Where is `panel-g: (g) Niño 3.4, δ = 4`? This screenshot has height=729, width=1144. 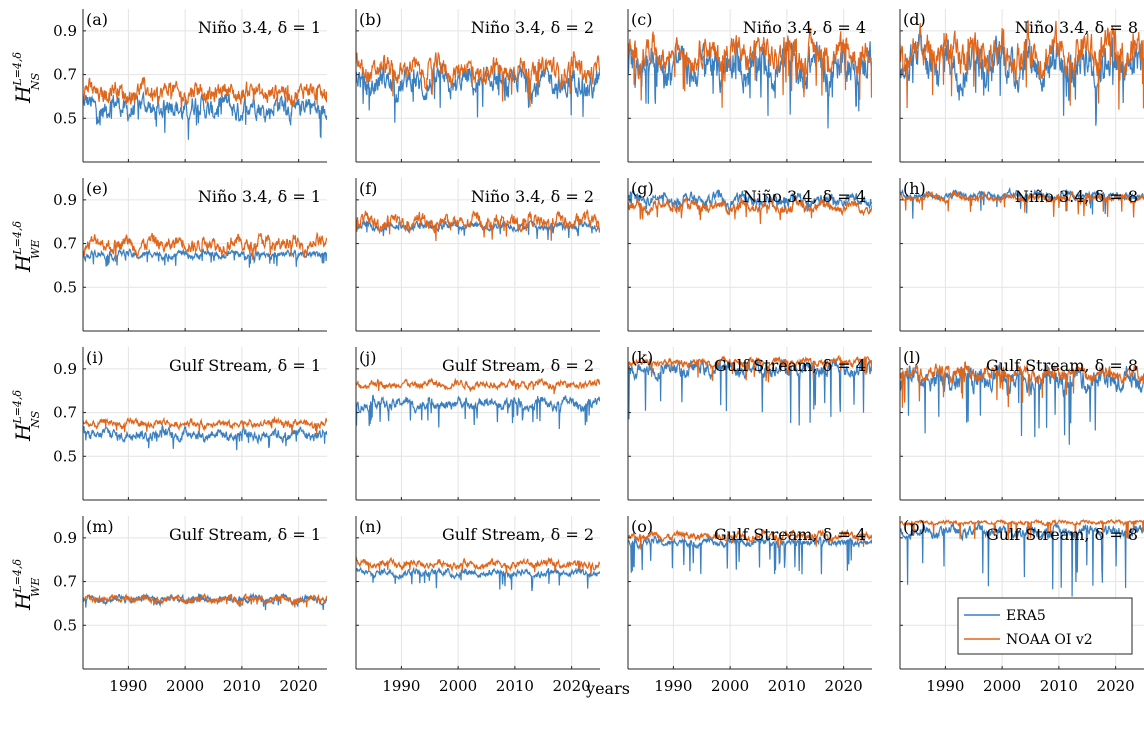 panel-g: (g) Niño 3.4, δ = 4 is located at coordinates (749, 255).